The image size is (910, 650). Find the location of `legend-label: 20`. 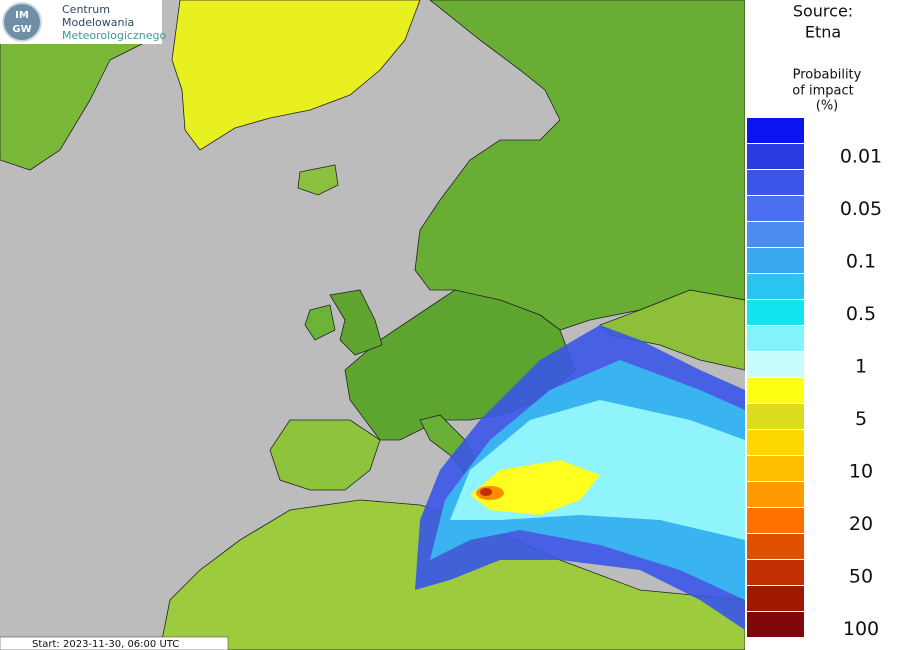

legend-label: 20 is located at coordinates (861, 524).